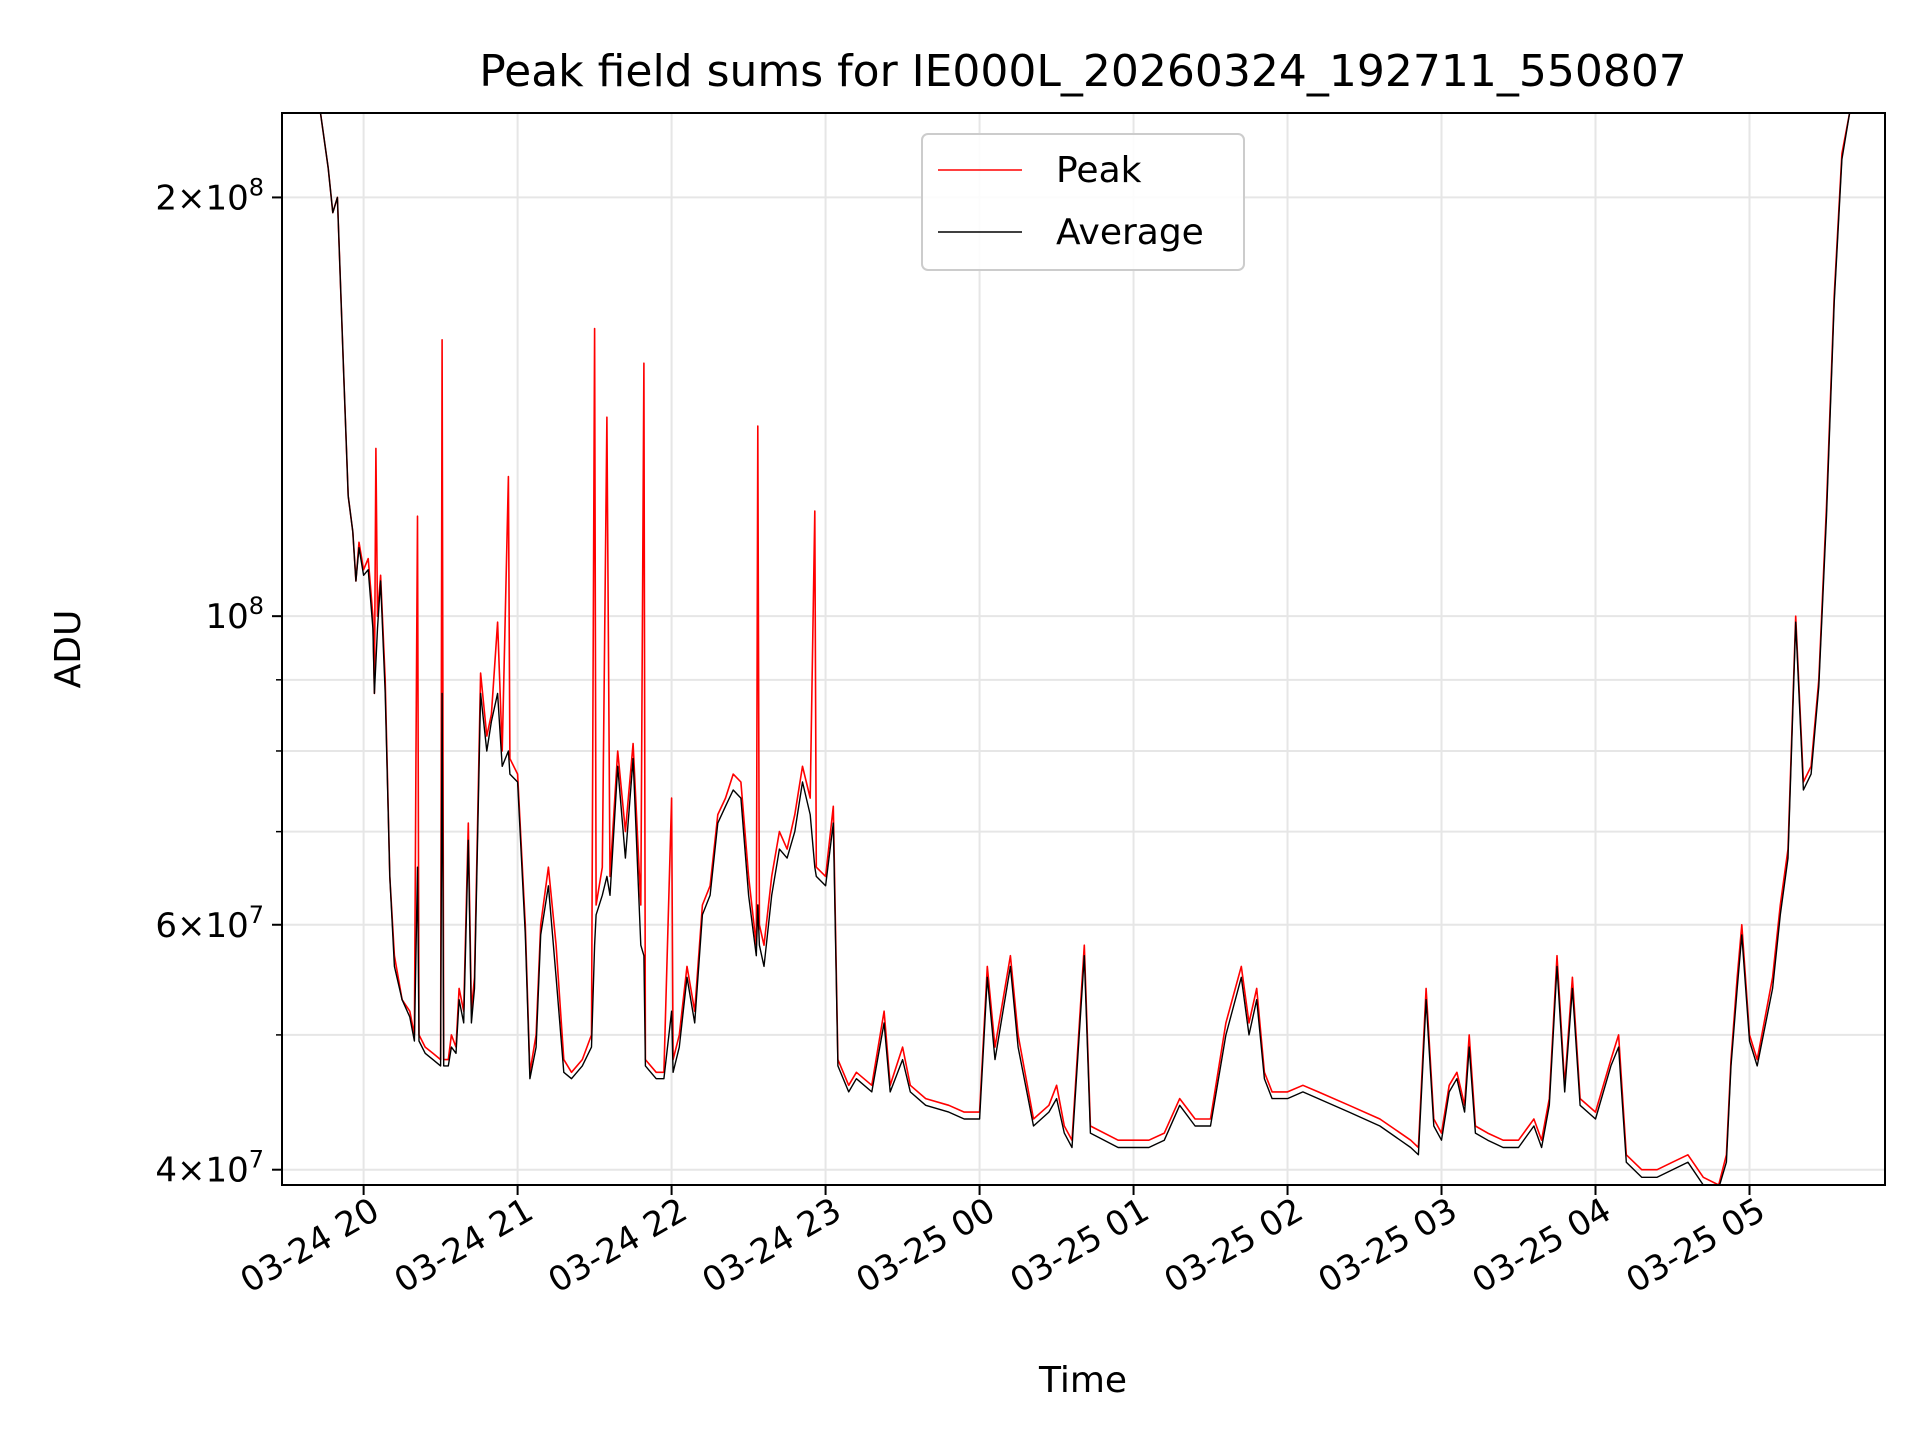  What do you see at coordinates (226, 617) in the screenshot?
I see `y-tick-base: 10` at bounding box center [226, 617].